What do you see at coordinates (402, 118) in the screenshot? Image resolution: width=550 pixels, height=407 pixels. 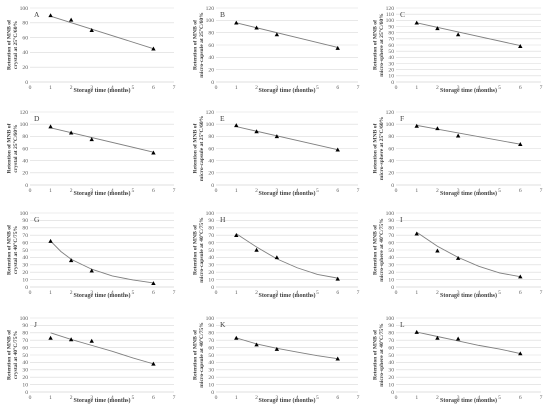 I see `panel-letter: F` at bounding box center [402, 118].